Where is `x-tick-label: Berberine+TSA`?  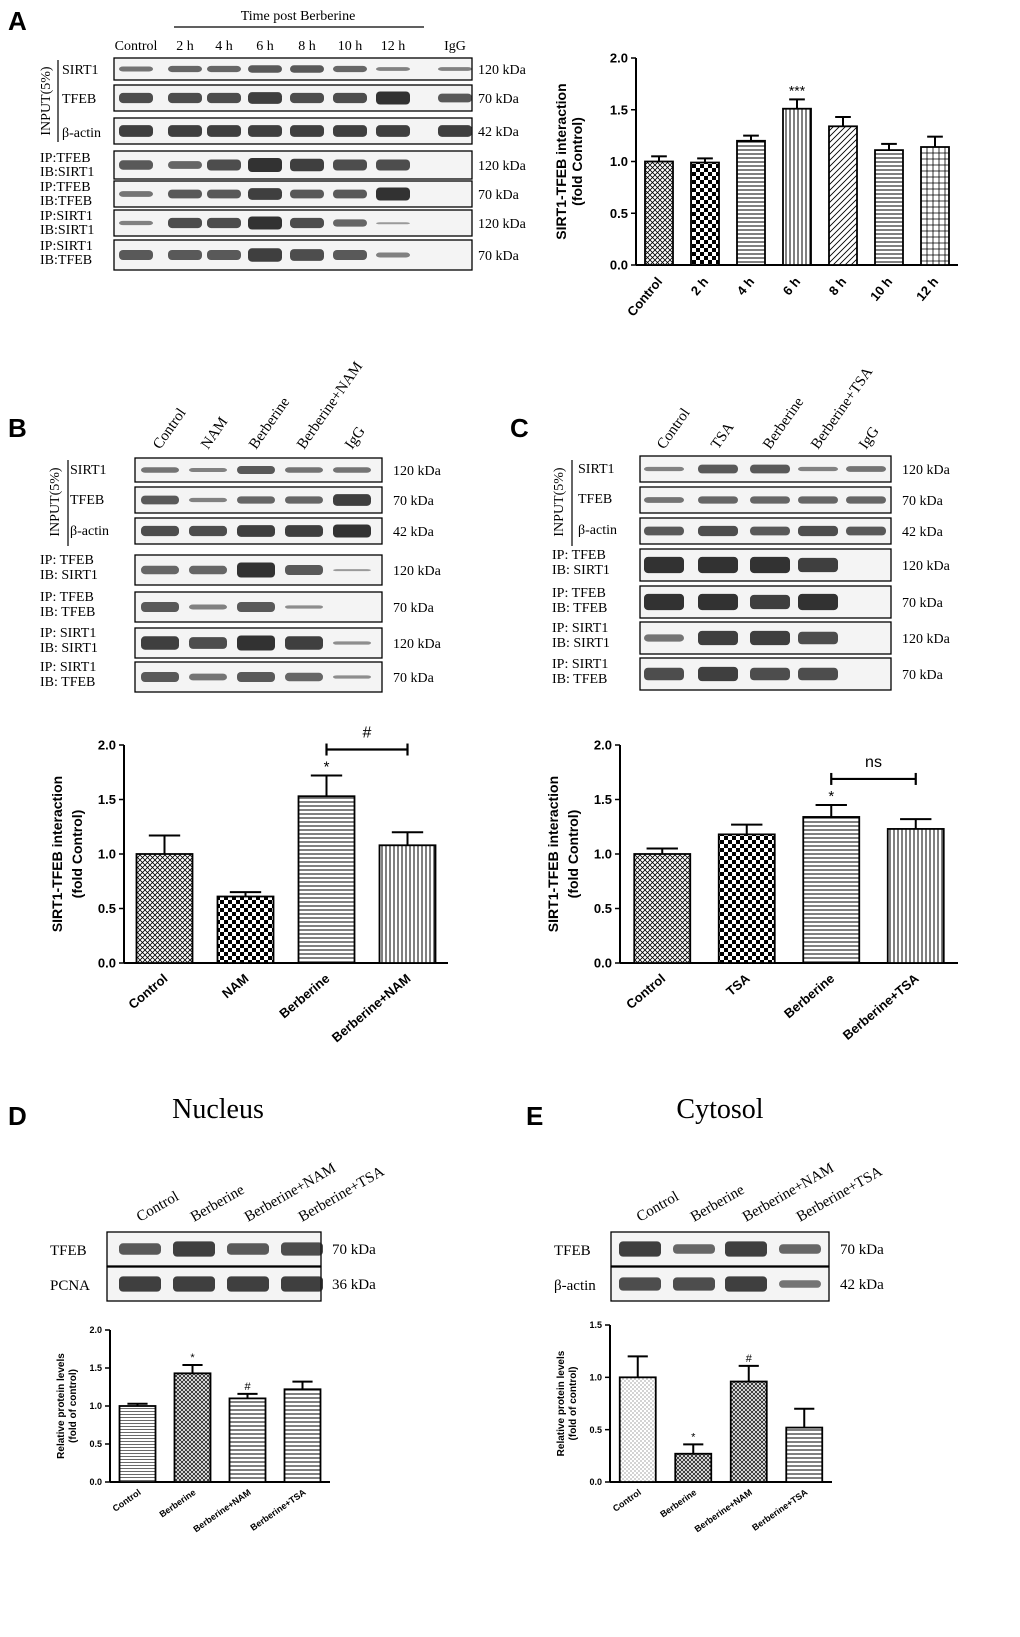 x-tick-label: Berberine+TSA is located at coordinates (780, 1510).